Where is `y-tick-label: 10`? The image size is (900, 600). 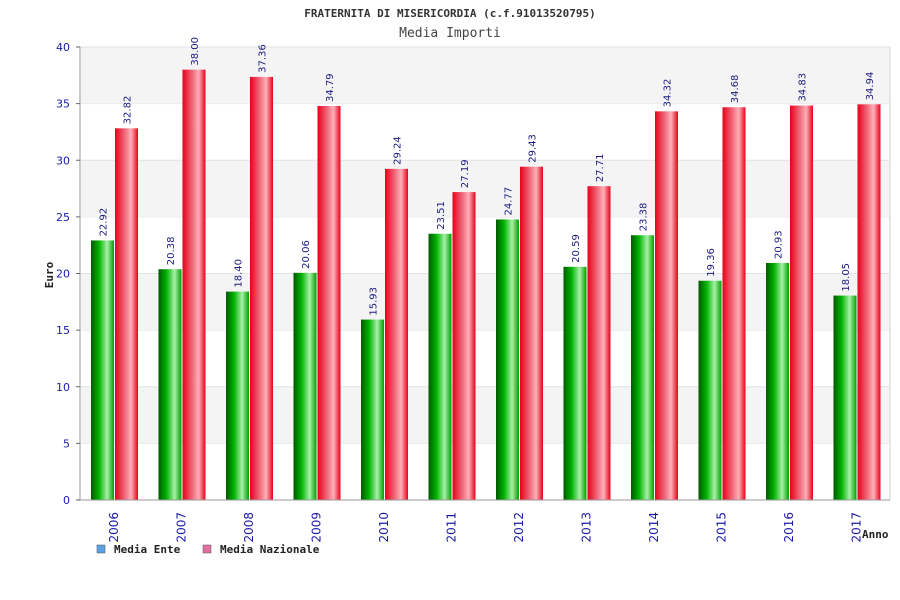 y-tick-label: 10 is located at coordinates (63, 387).